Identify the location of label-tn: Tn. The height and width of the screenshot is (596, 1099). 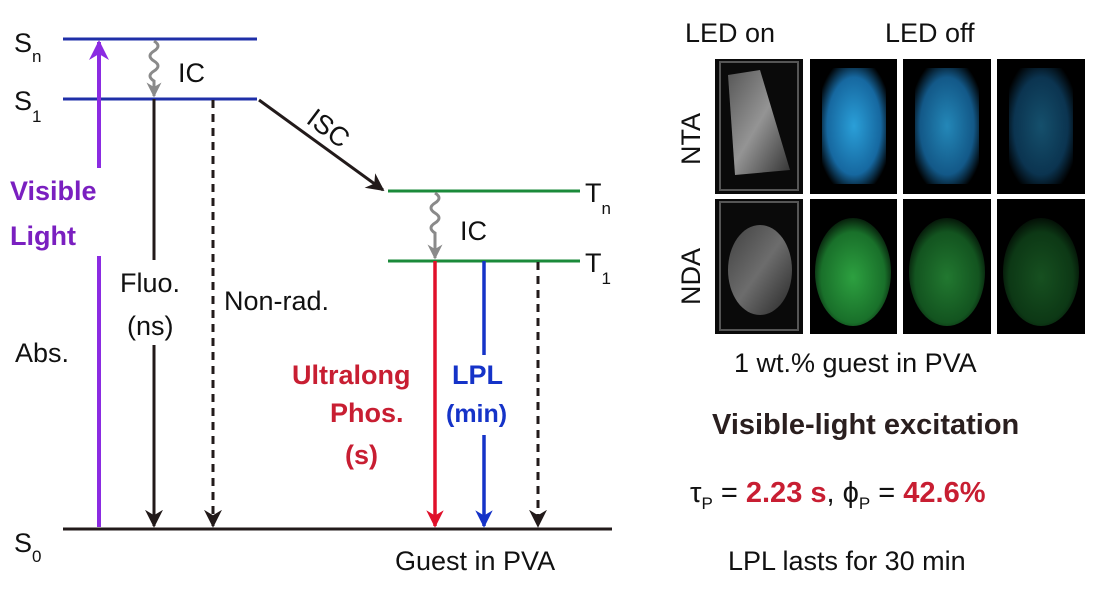
(598, 198).